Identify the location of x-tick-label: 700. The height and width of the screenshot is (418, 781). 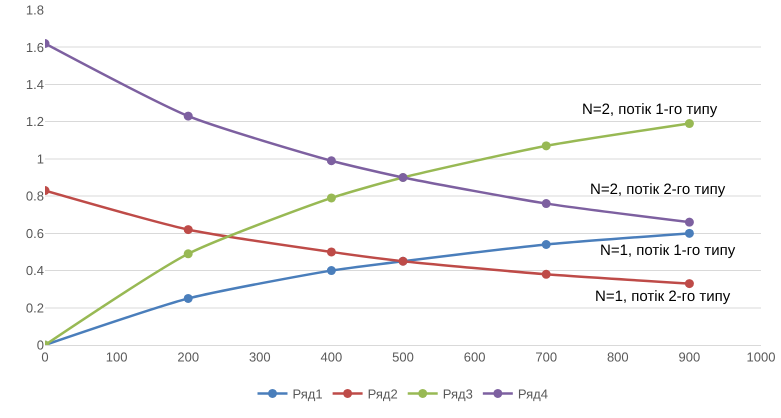
(546, 357).